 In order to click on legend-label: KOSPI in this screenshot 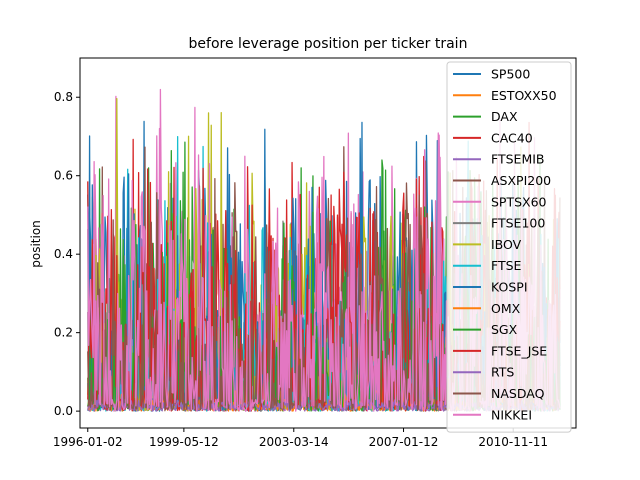, I will do `click(509, 287)`.